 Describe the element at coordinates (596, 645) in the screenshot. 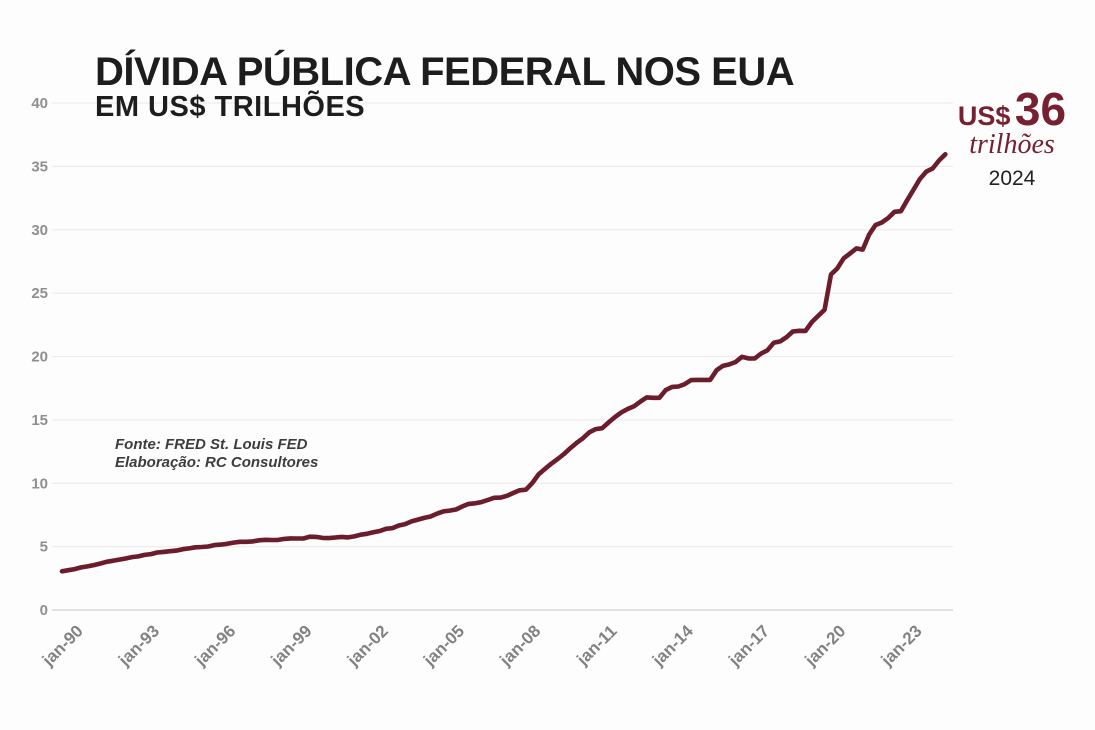

I see `x-tick-label: jan-11` at that location.